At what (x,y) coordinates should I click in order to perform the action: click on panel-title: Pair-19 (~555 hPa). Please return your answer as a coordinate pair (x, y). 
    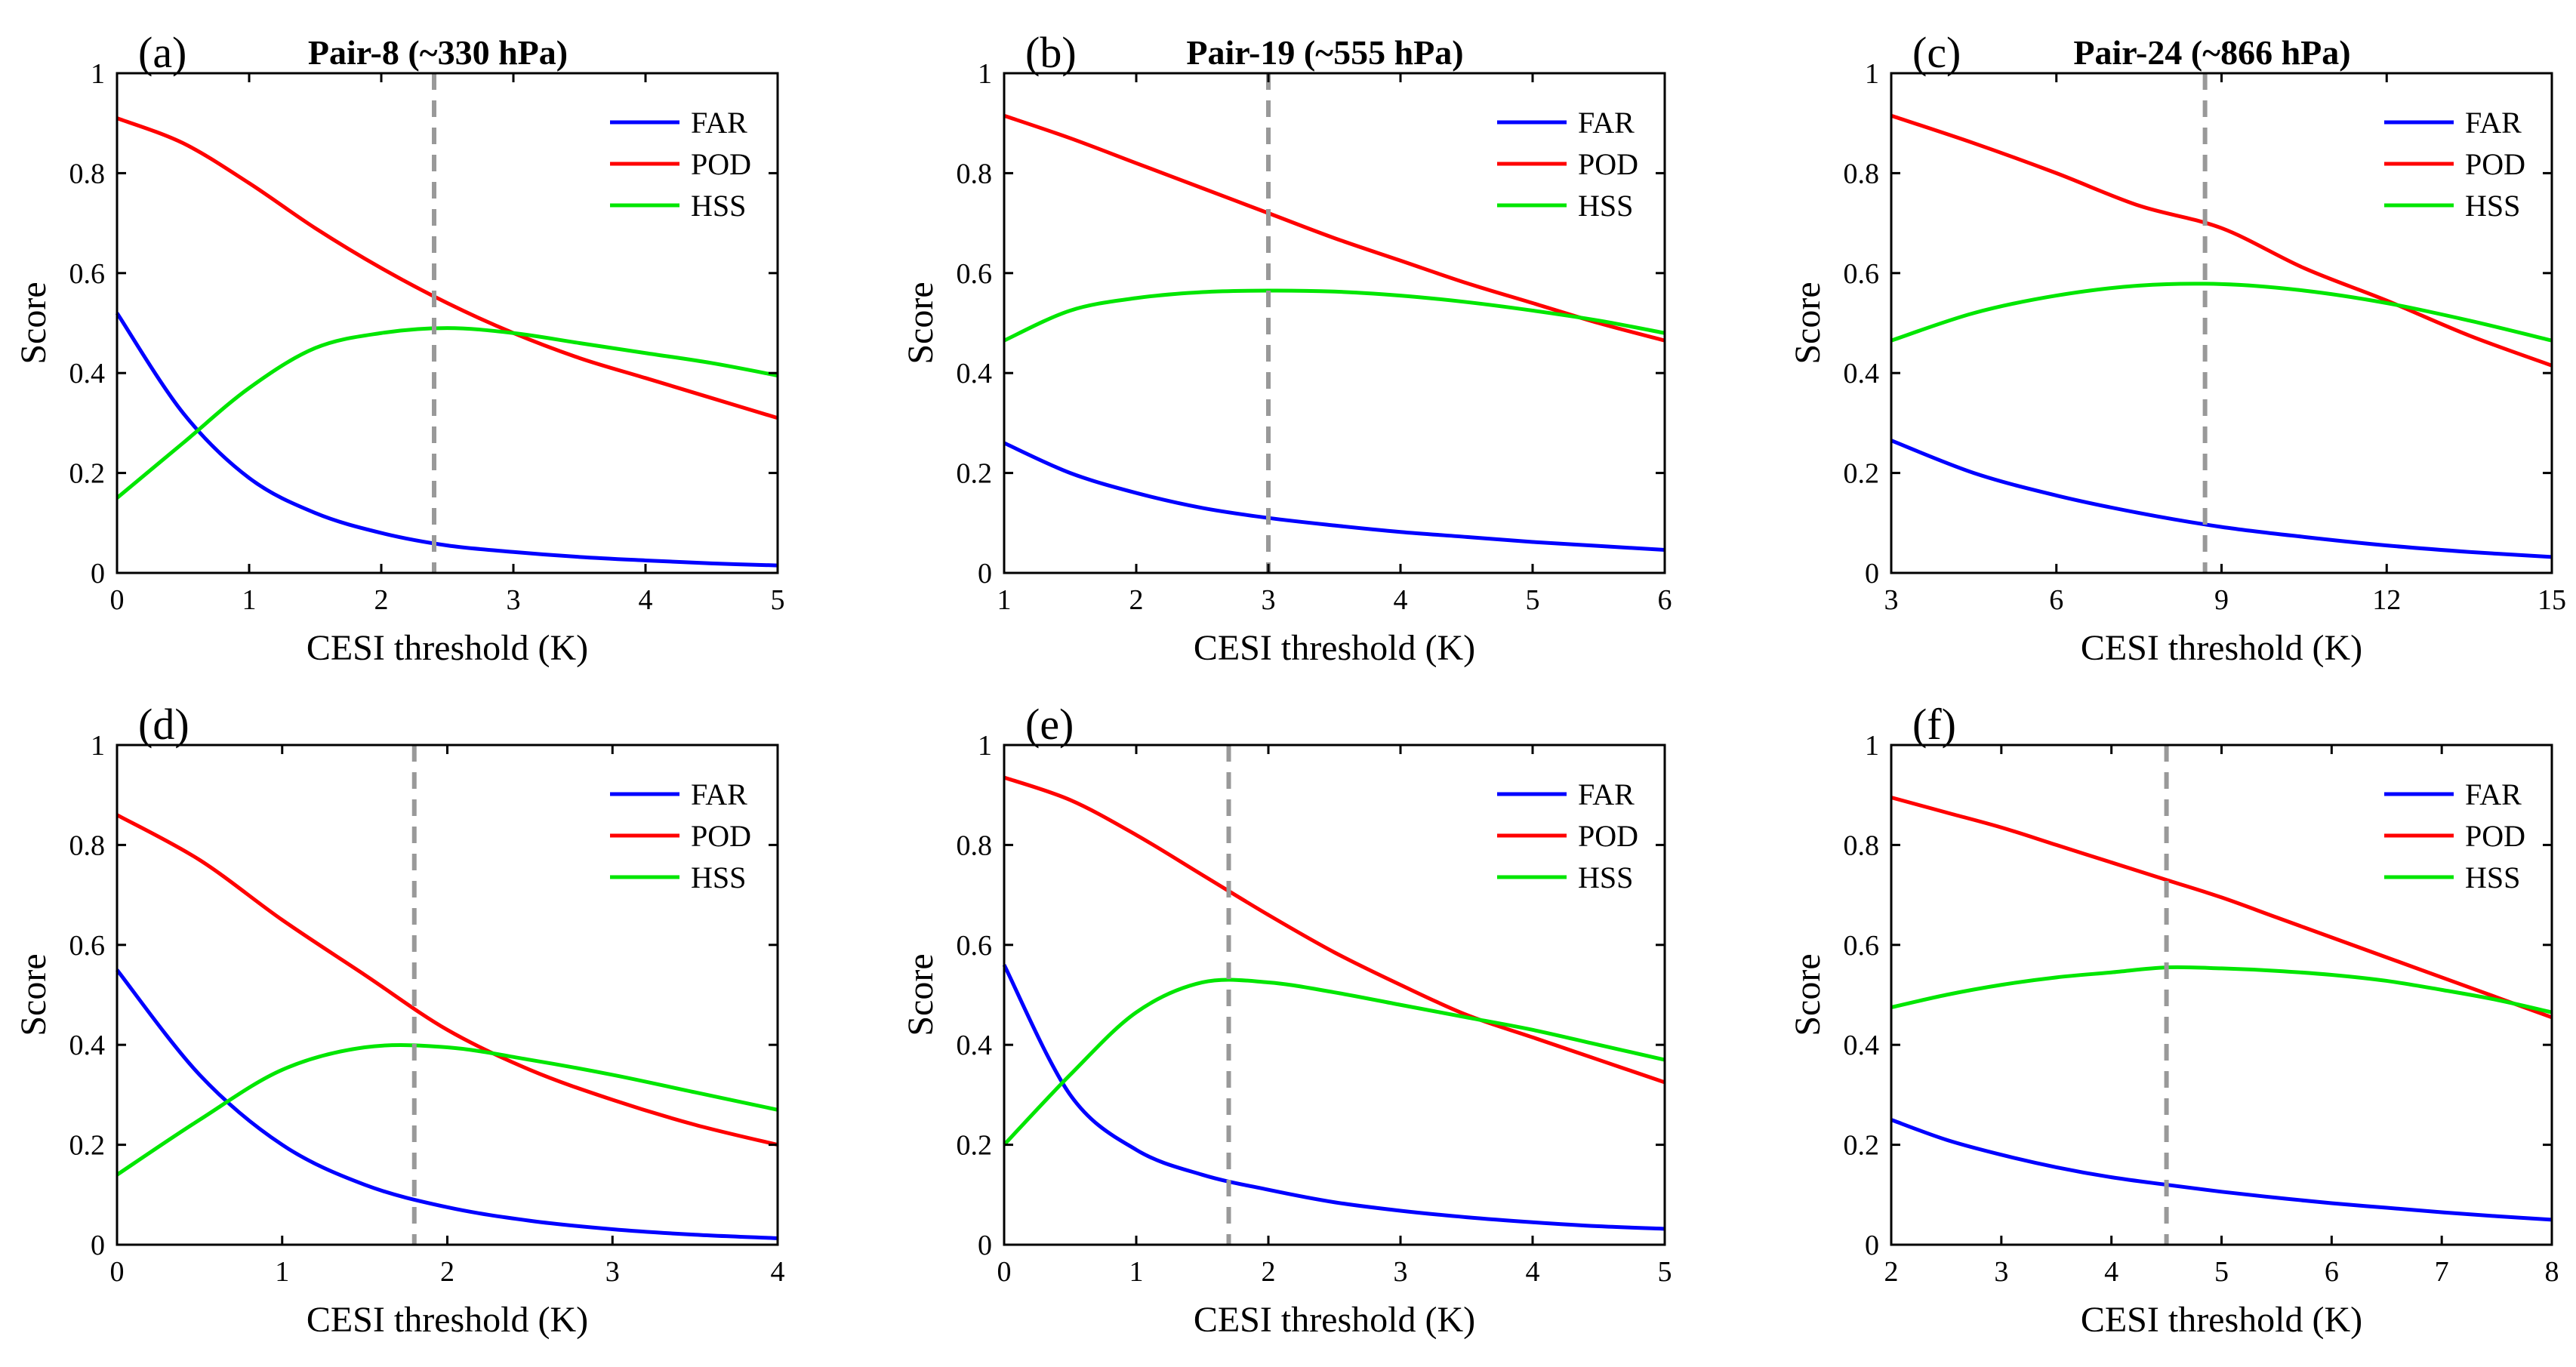
    Looking at the image, I should click on (1324, 52).